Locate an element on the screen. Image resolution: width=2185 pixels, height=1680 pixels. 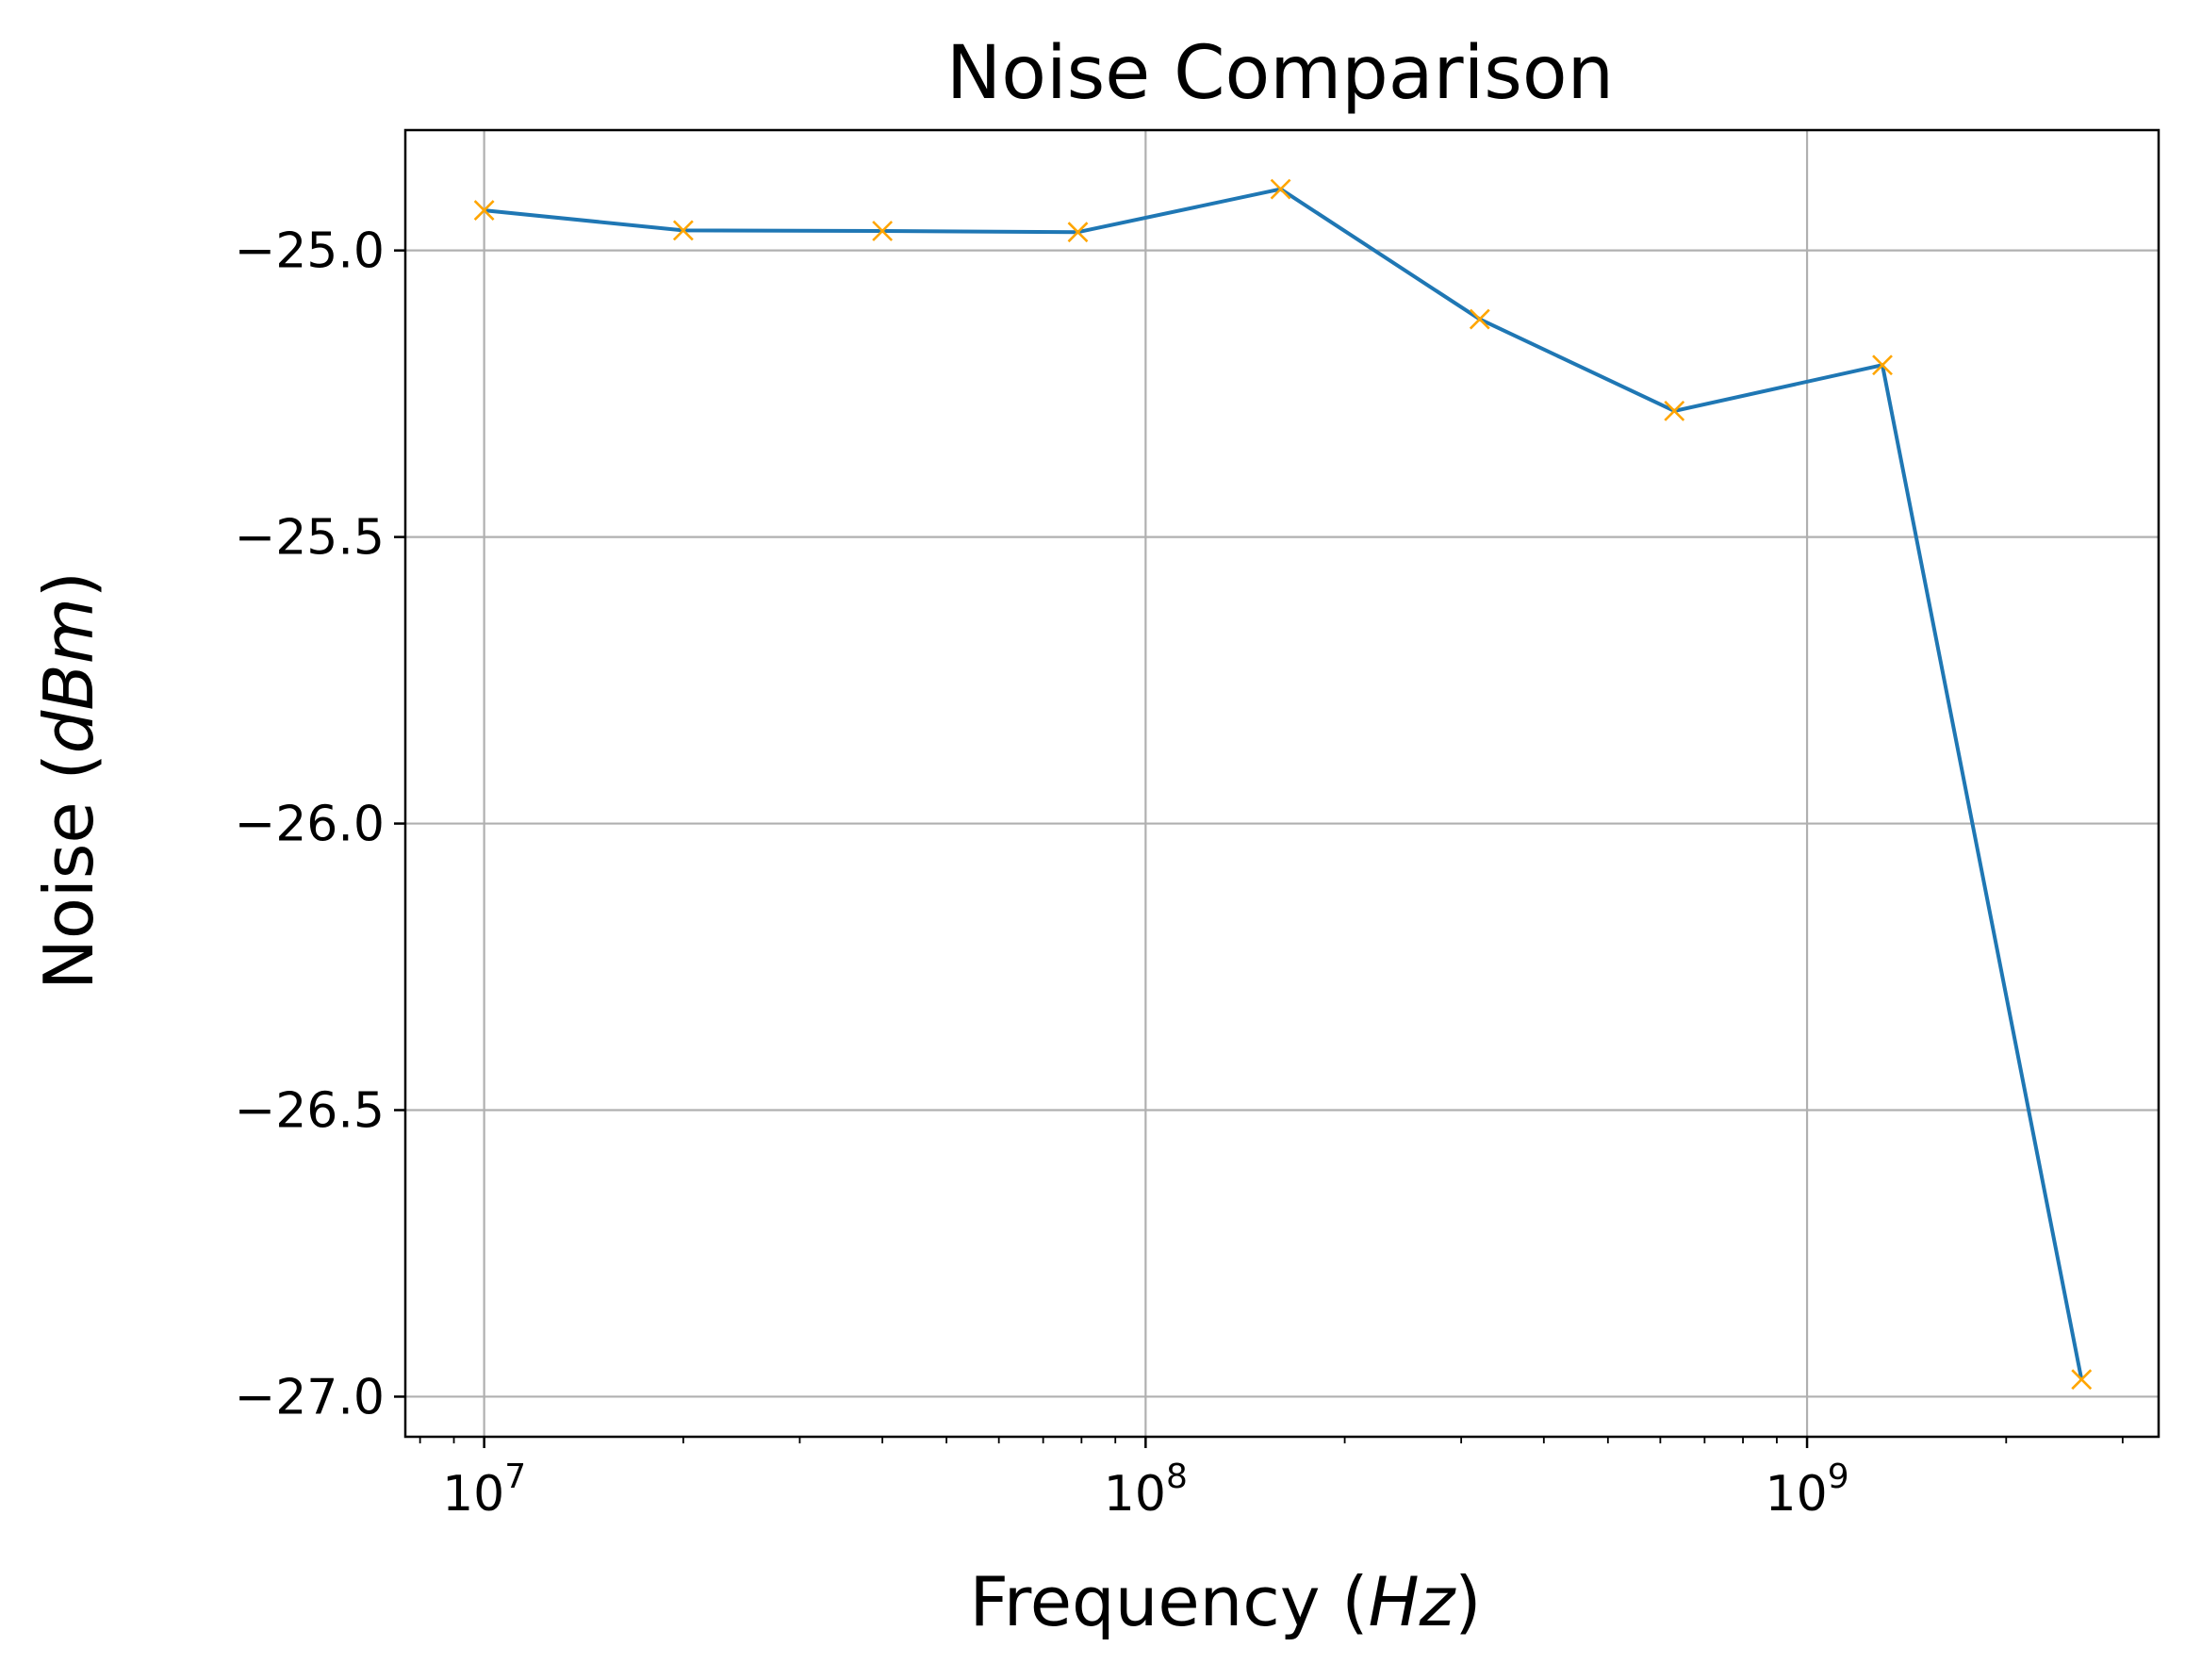
x-axis-label-open-paren: ( is located at coordinates (1344, 1601).